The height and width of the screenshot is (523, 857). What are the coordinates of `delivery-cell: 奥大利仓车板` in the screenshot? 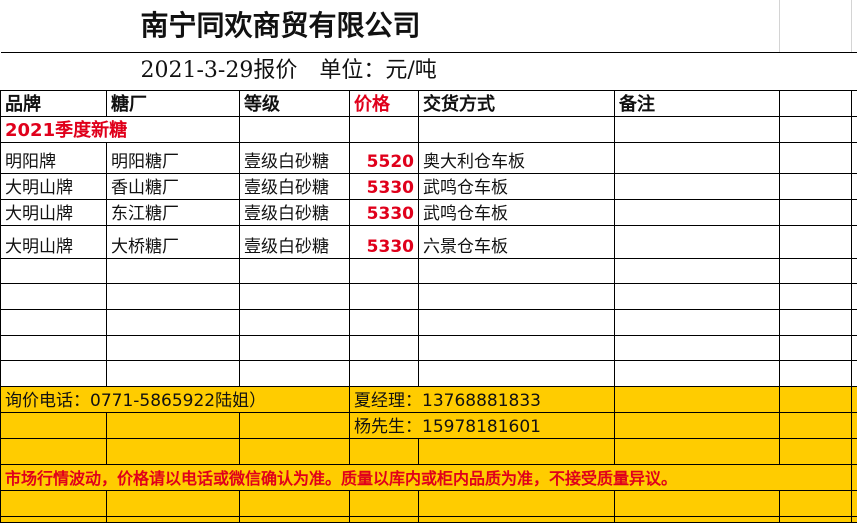 It's located at (517, 157).